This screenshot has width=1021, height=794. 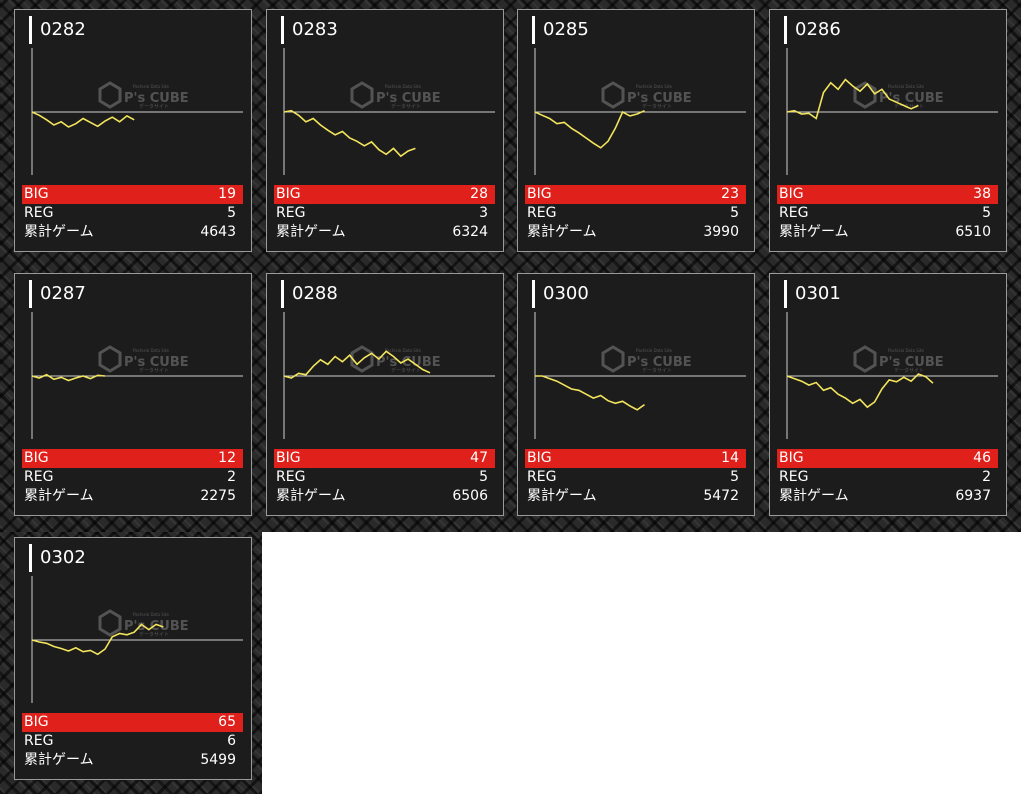 I want to click on stats-table: BIG 12 REG 2 累計ゲーム 2275, so click(x=132, y=477).